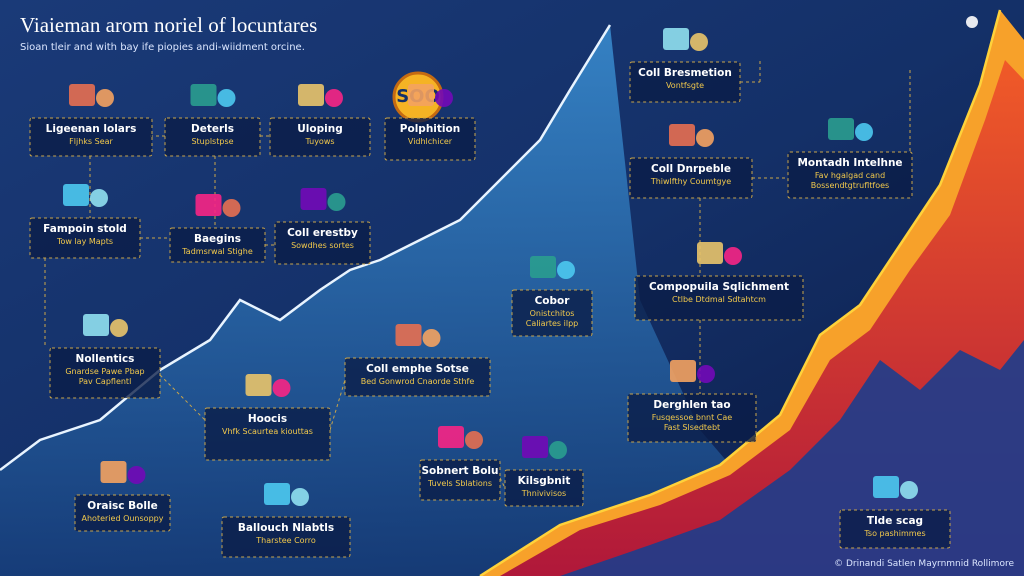  Describe the element at coordinates (691, 405) in the screenshot. I see `card-title: Derghlen tao` at that location.